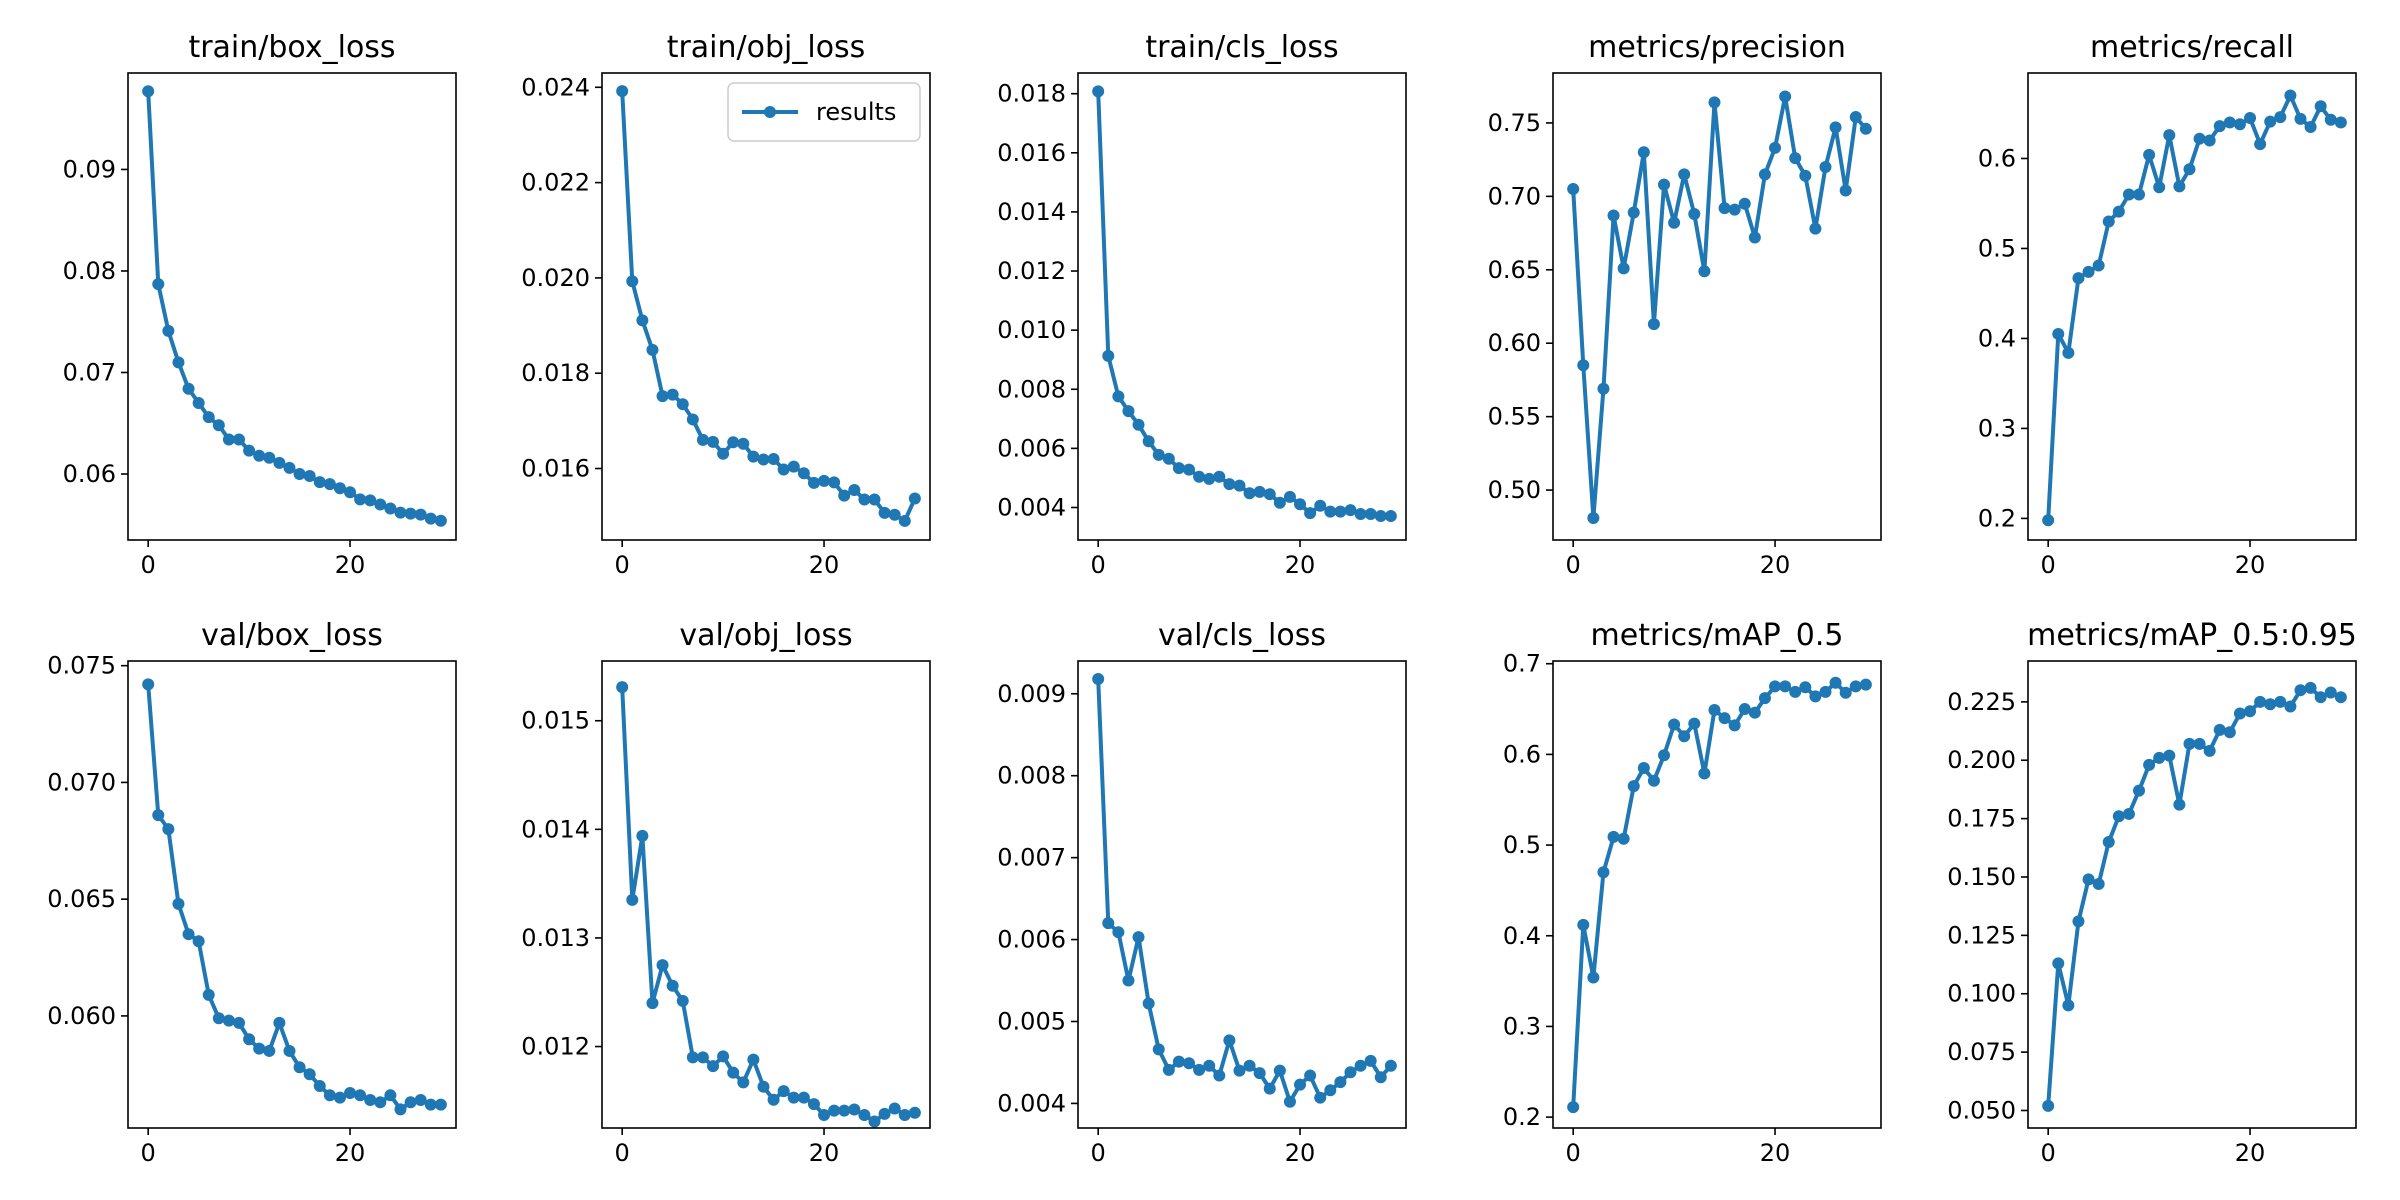 The width and height of the screenshot is (2400, 1200). I want to click on y-tick-label: 0.014, so click(1031, 212).